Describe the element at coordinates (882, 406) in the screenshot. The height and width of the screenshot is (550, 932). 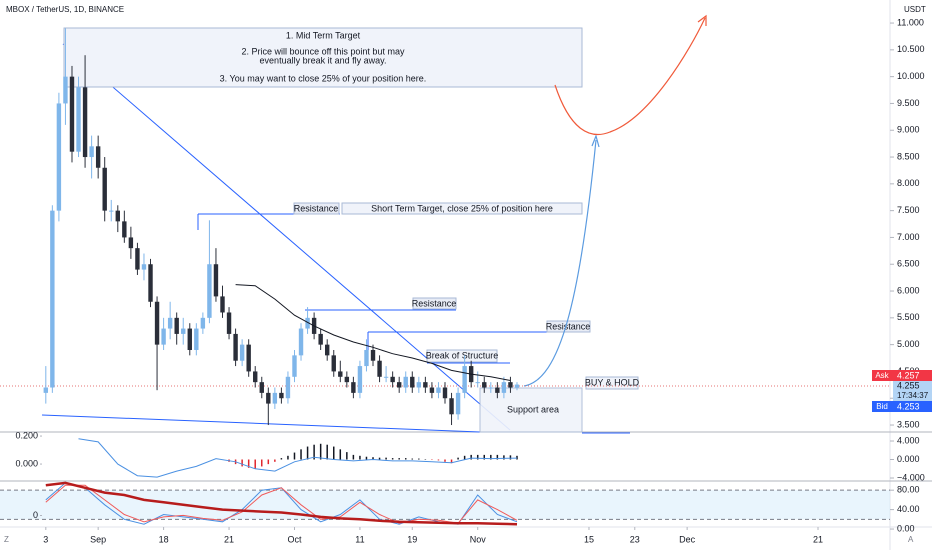
I see `bid-label: Bid` at that location.